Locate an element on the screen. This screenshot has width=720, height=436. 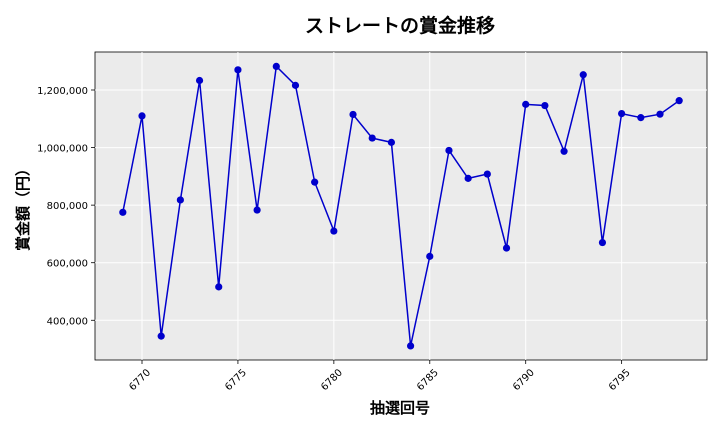
x-axis: 6770 6775 6780 6785 6790 6795 is located at coordinates (380, 376).